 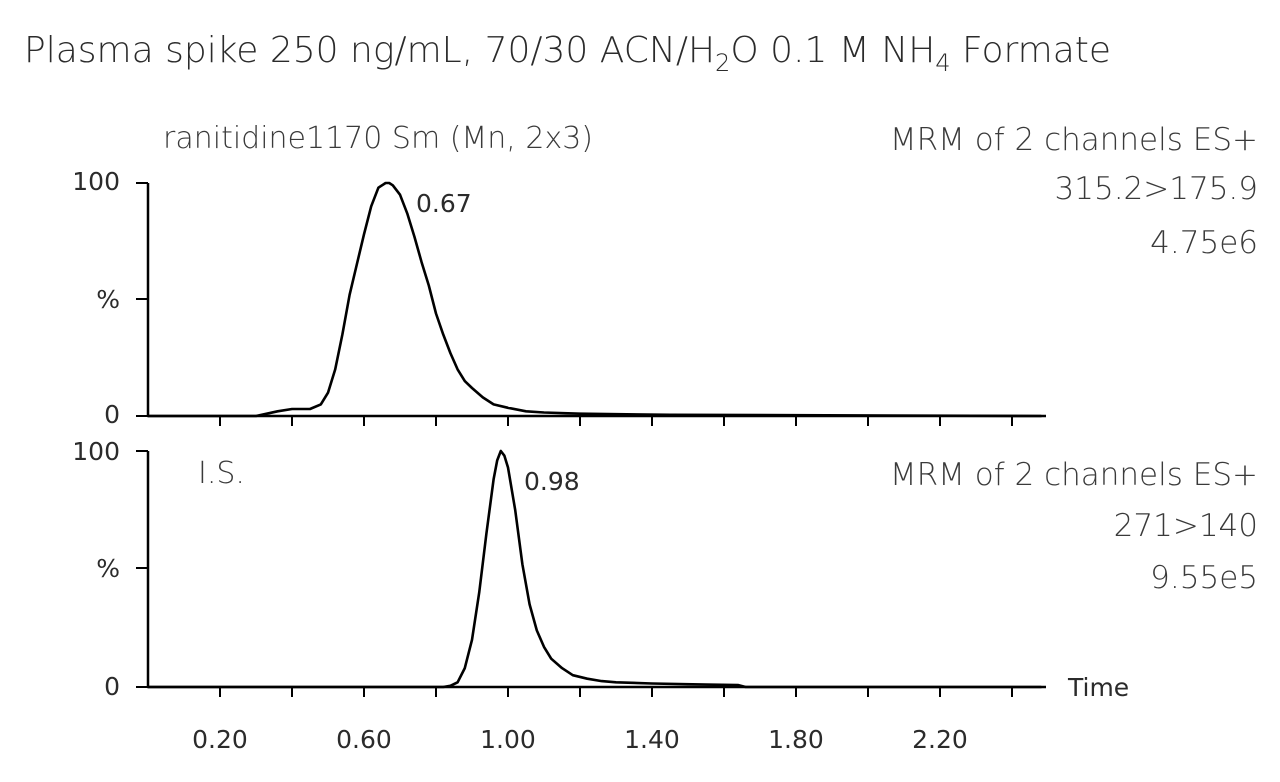 I want to click on bottom-panel-intensity-label: 9.55e5, so click(x=1204, y=578).